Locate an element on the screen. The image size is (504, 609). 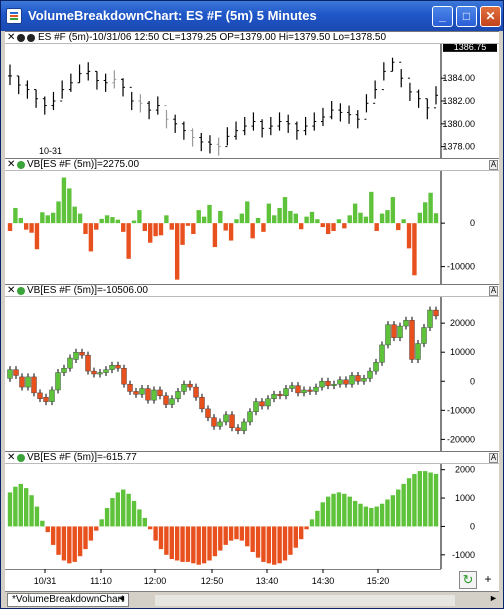
maximize-button: □ is located at coordinates (466, 16).